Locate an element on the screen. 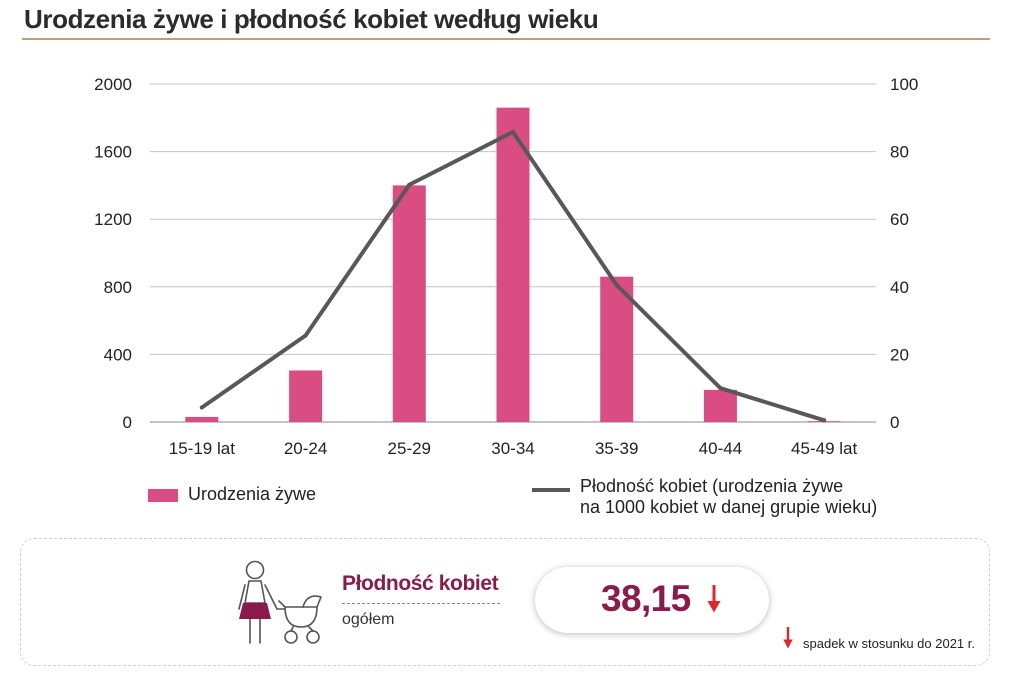 The width and height of the screenshot is (1016, 690). right-axis-tick-label: 60 is located at coordinates (899, 219).